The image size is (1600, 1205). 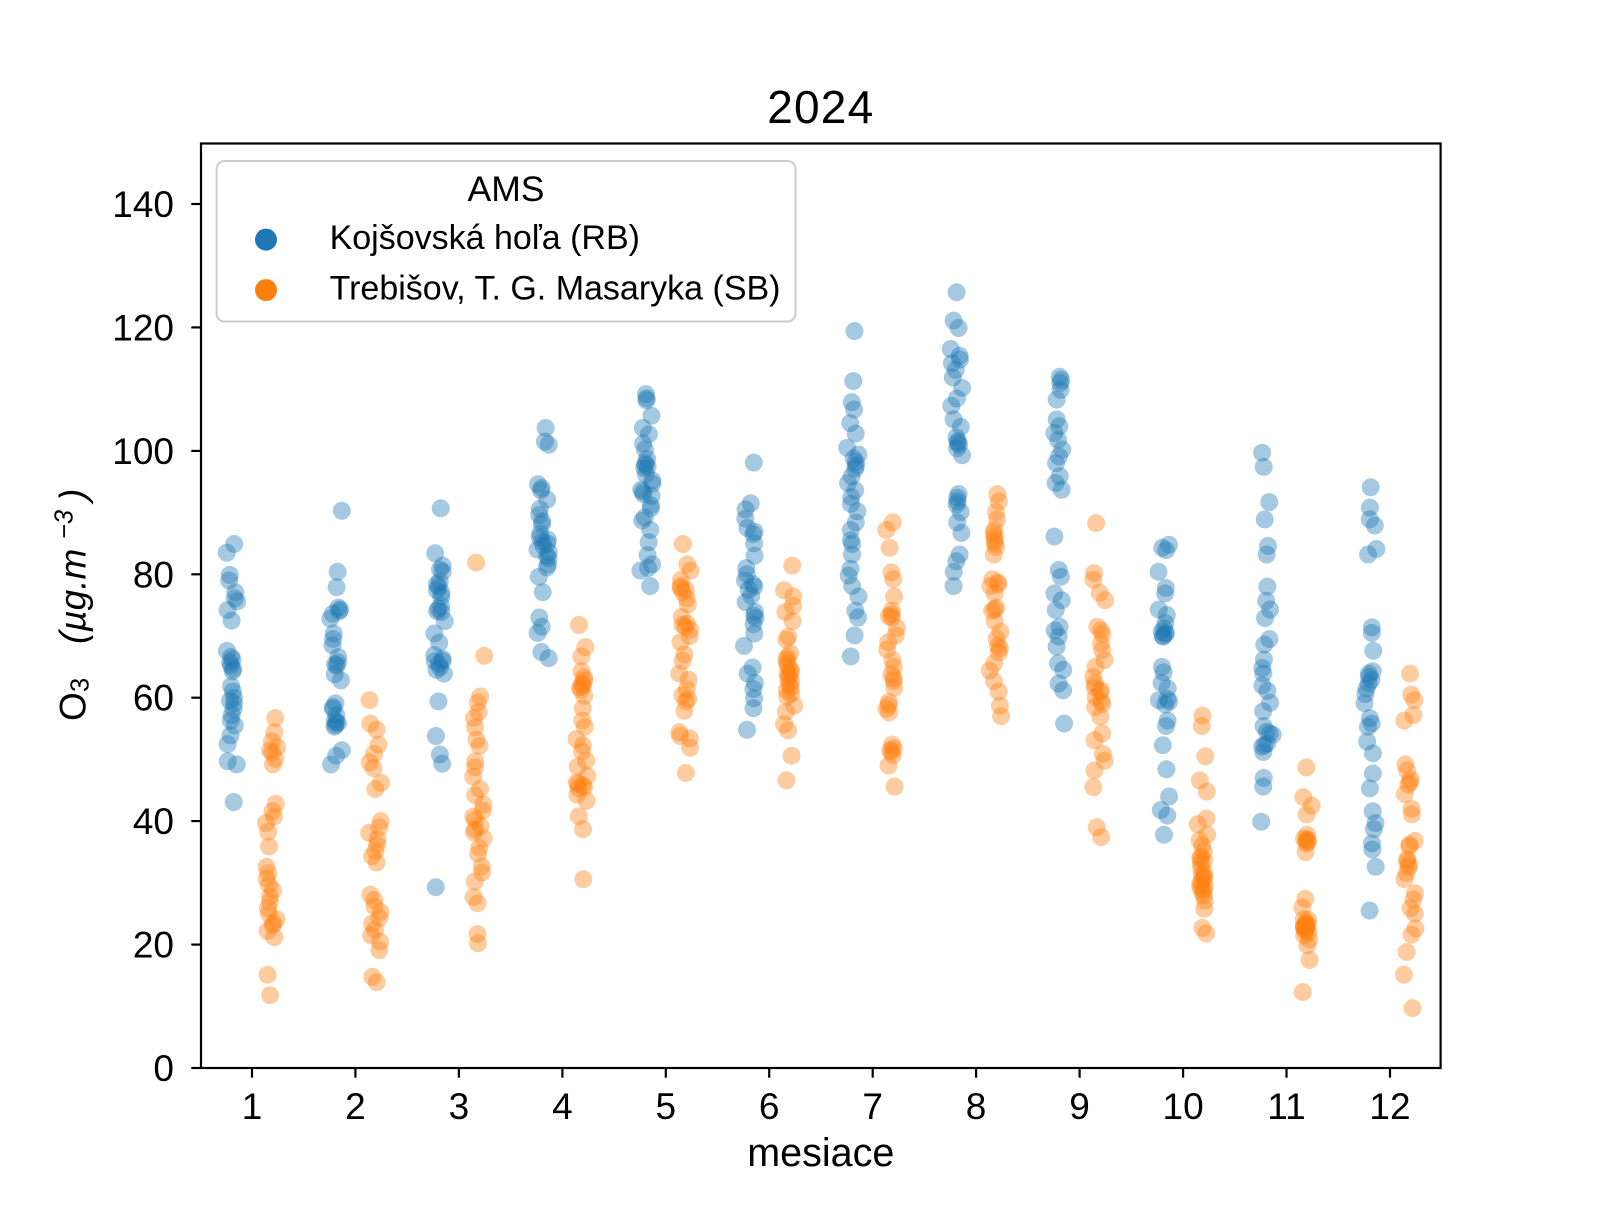 I want to click on svg-text: 1, so click(x=252, y=1106).